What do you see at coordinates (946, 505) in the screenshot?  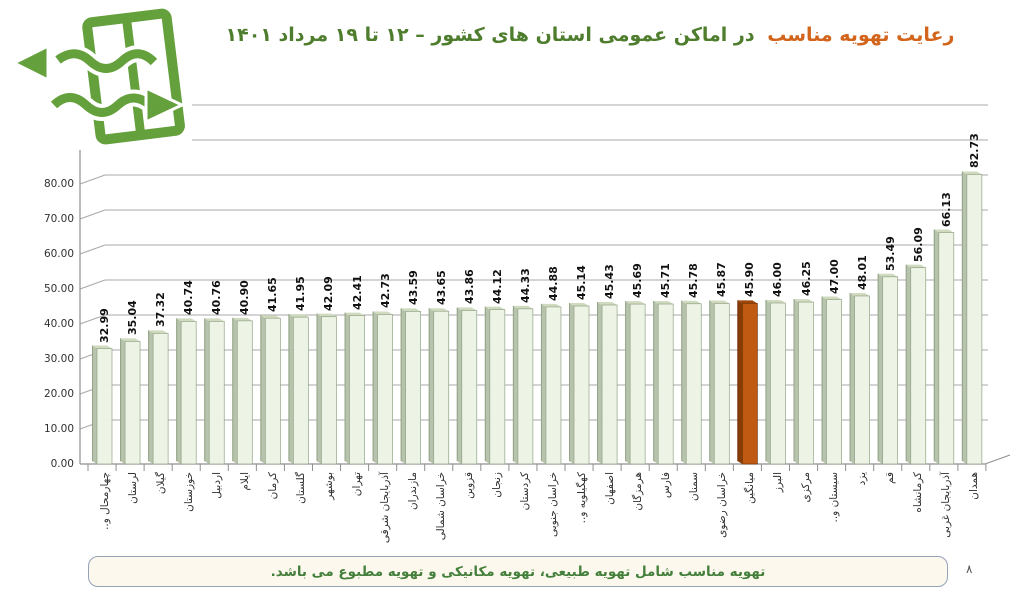 I see `bar-category-label: آذربایجان غربی` at bounding box center [946, 505].